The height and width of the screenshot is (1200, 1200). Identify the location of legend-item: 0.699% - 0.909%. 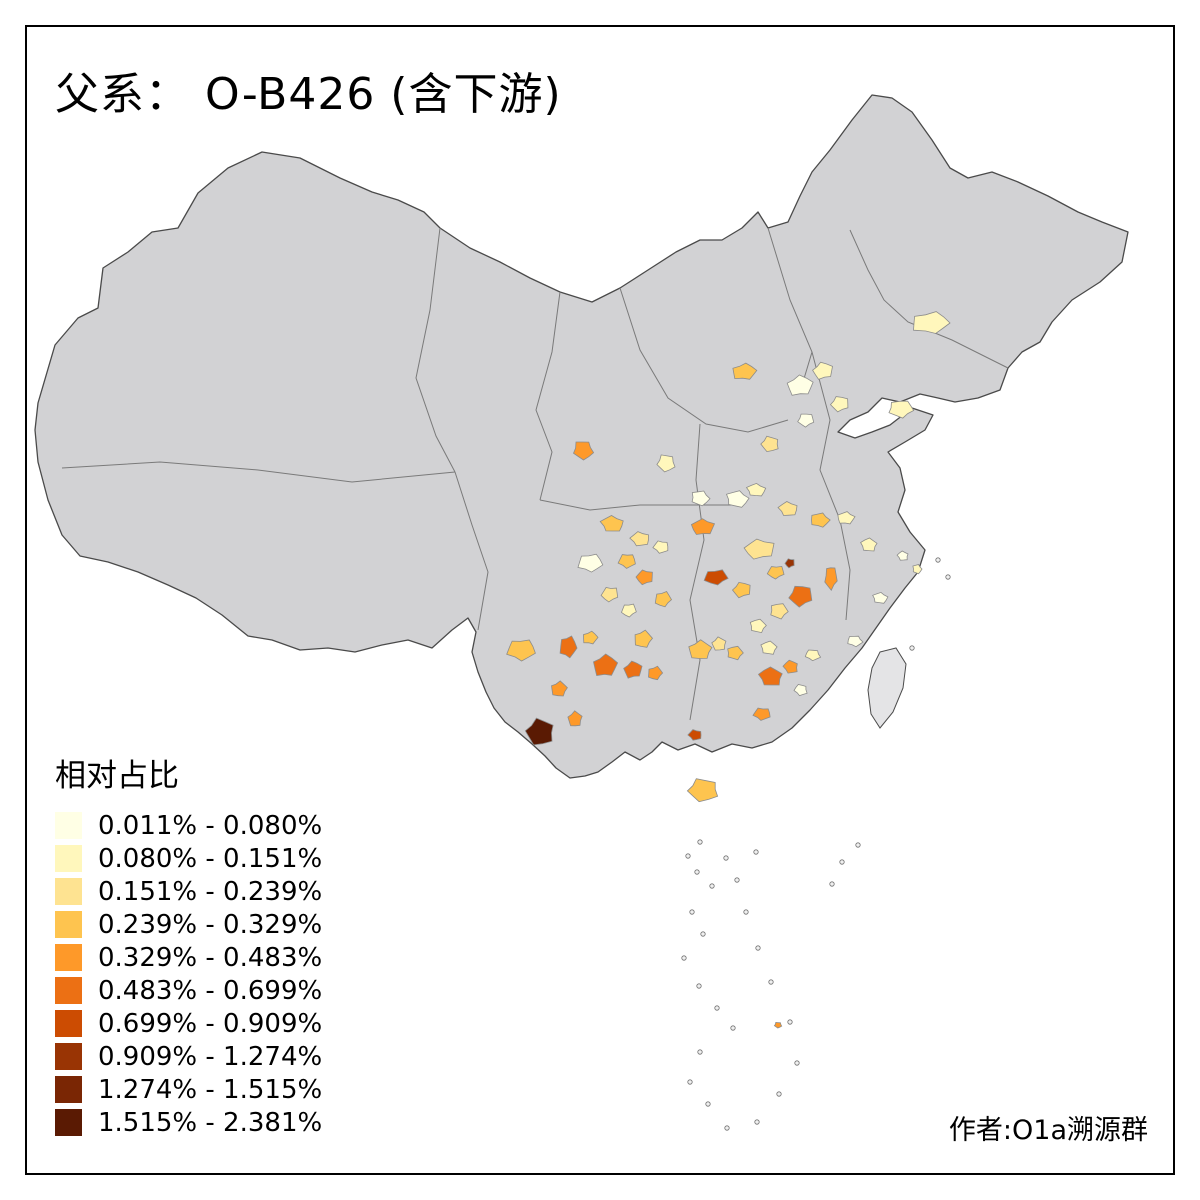
(188, 1023).